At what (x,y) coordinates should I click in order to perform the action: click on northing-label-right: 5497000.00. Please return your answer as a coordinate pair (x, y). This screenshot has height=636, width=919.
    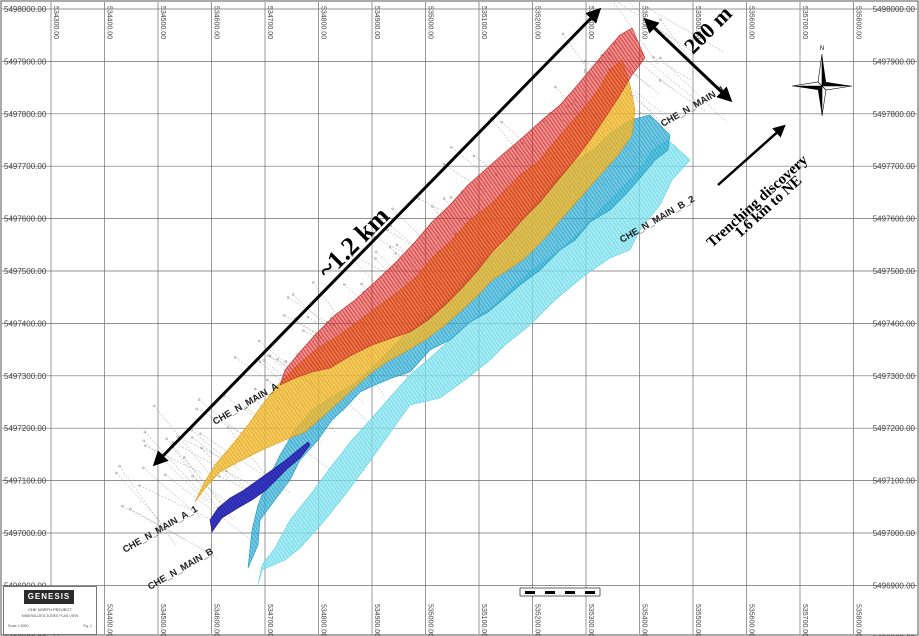
    Looking at the image, I should click on (894, 533).